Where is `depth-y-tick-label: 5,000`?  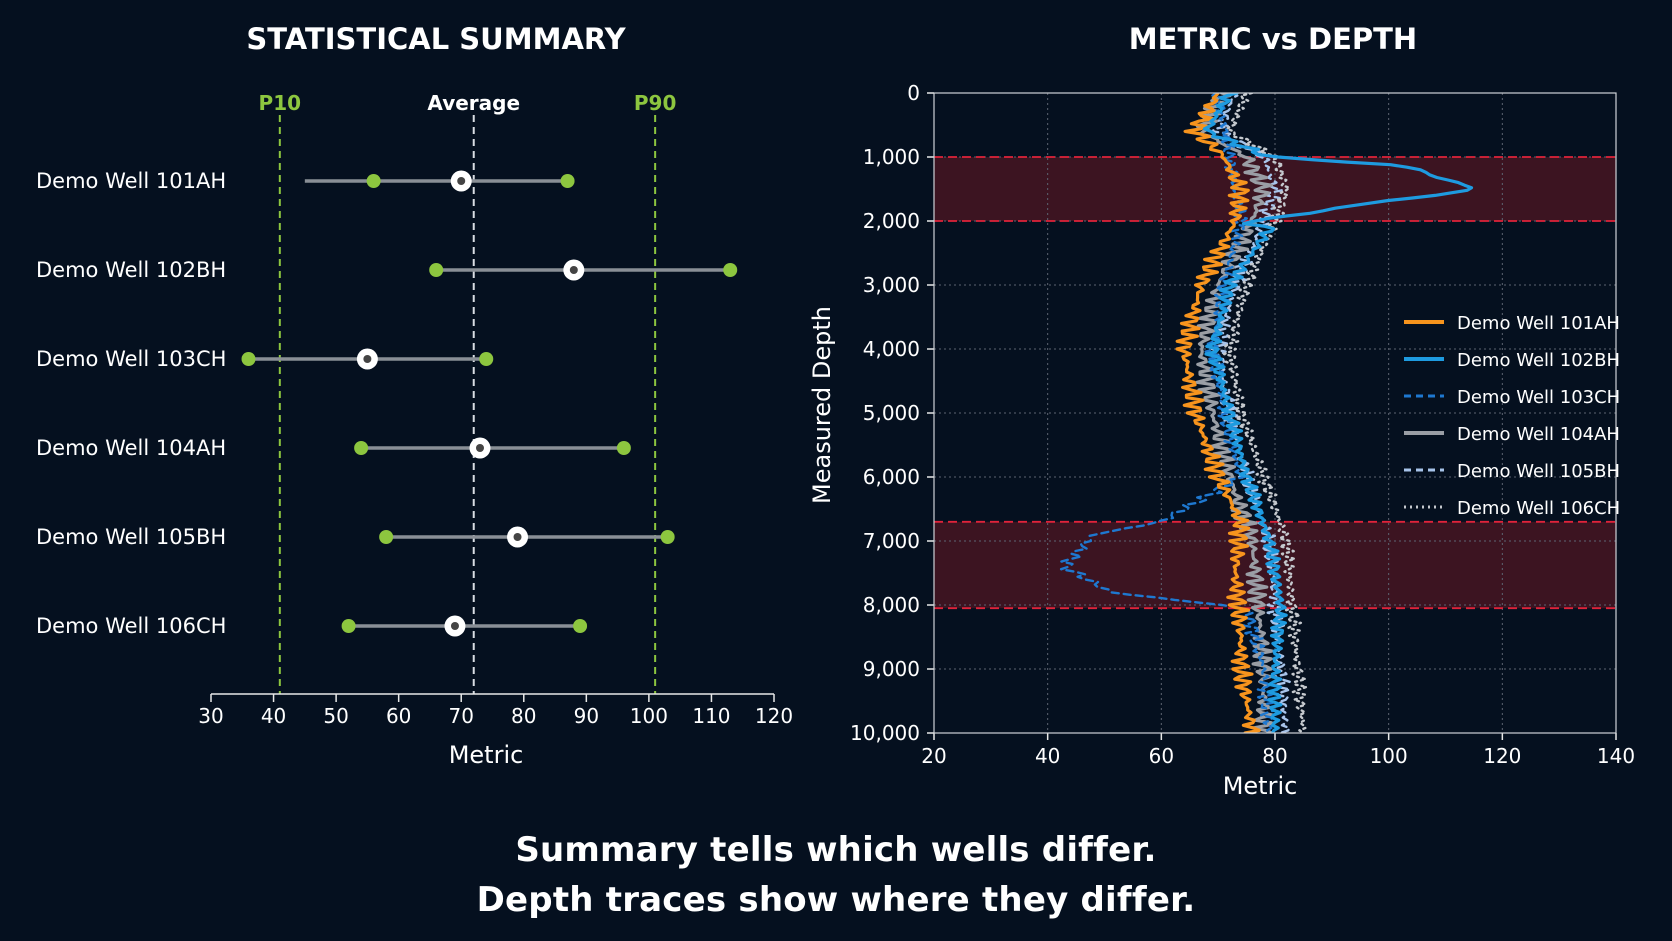
depth-y-tick-label: 5,000 is located at coordinates (891, 413).